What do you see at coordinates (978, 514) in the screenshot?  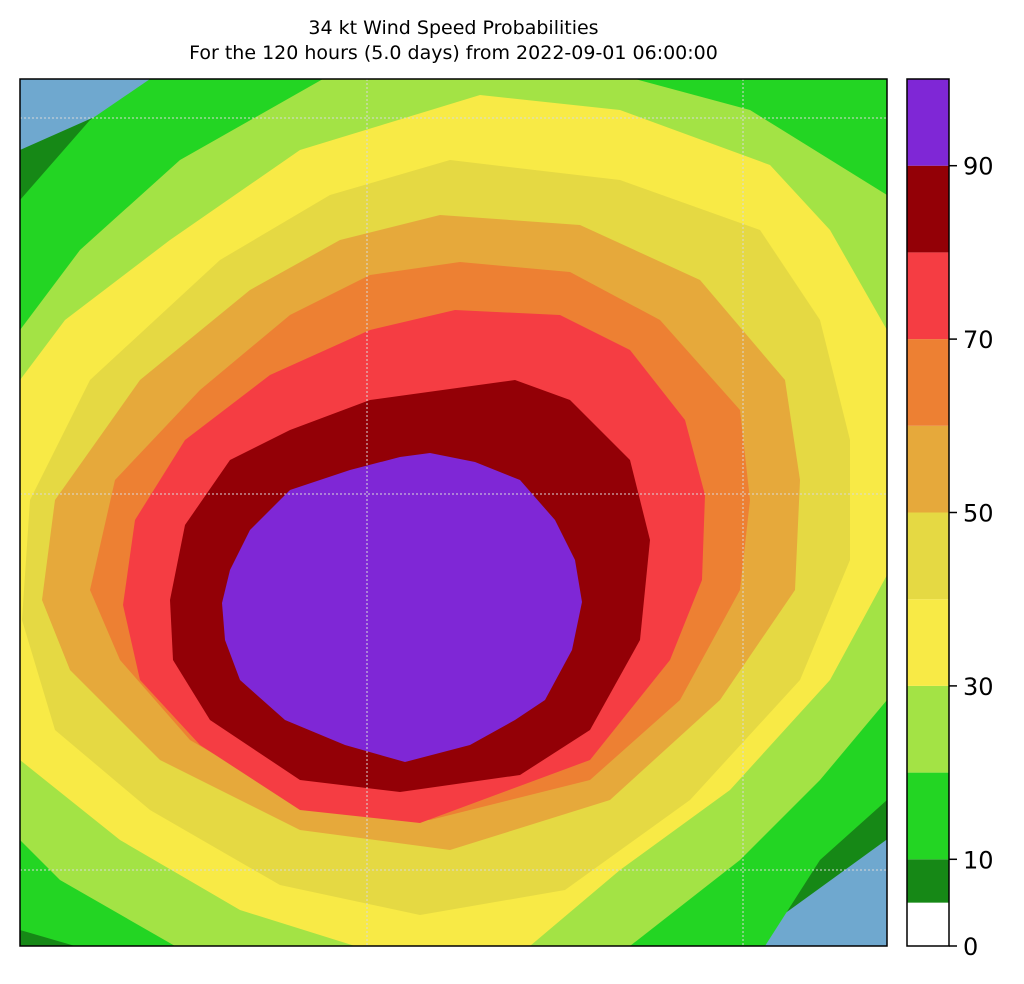 I see `colorbar-tick-label: 50` at bounding box center [978, 514].